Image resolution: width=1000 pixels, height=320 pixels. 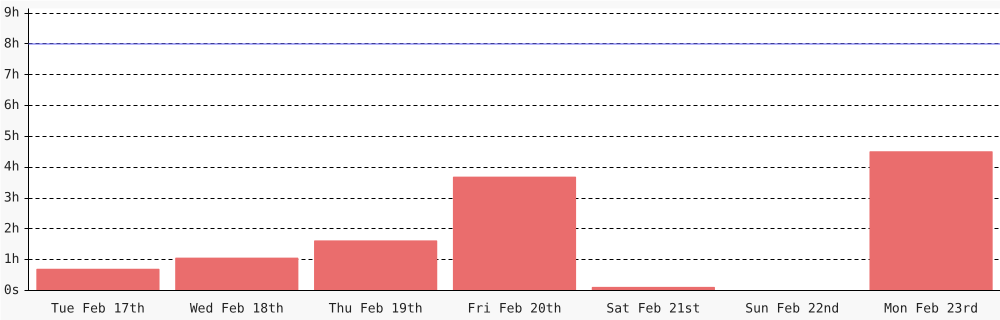 What do you see at coordinates (375, 309) in the screenshot?
I see `x-tick-label: Thu Feb 19th` at bounding box center [375, 309].